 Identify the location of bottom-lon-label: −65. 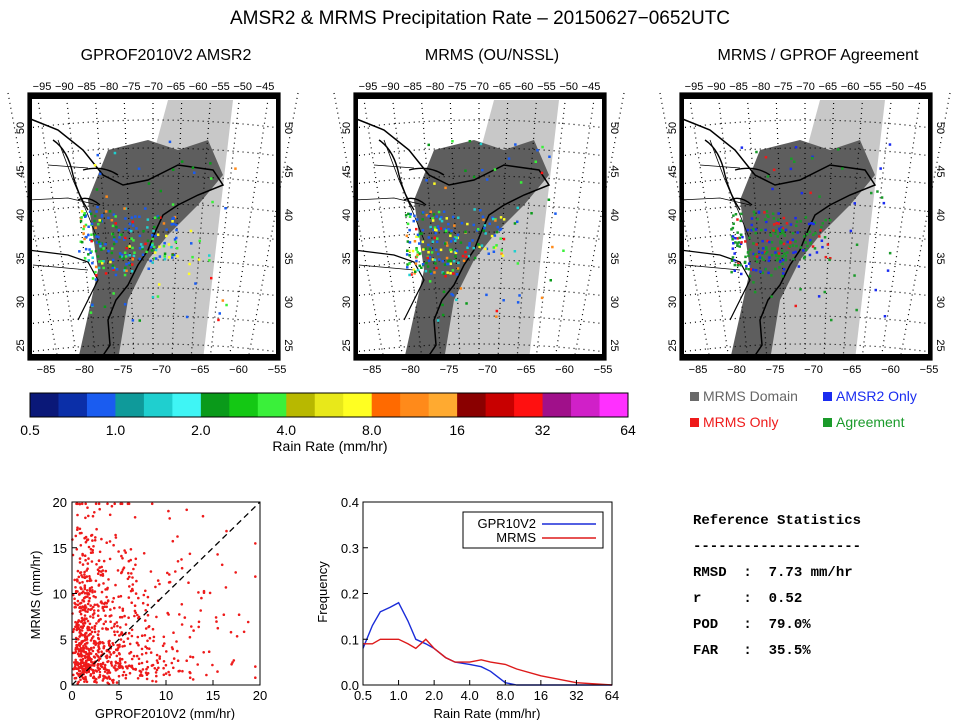
(200, 370).